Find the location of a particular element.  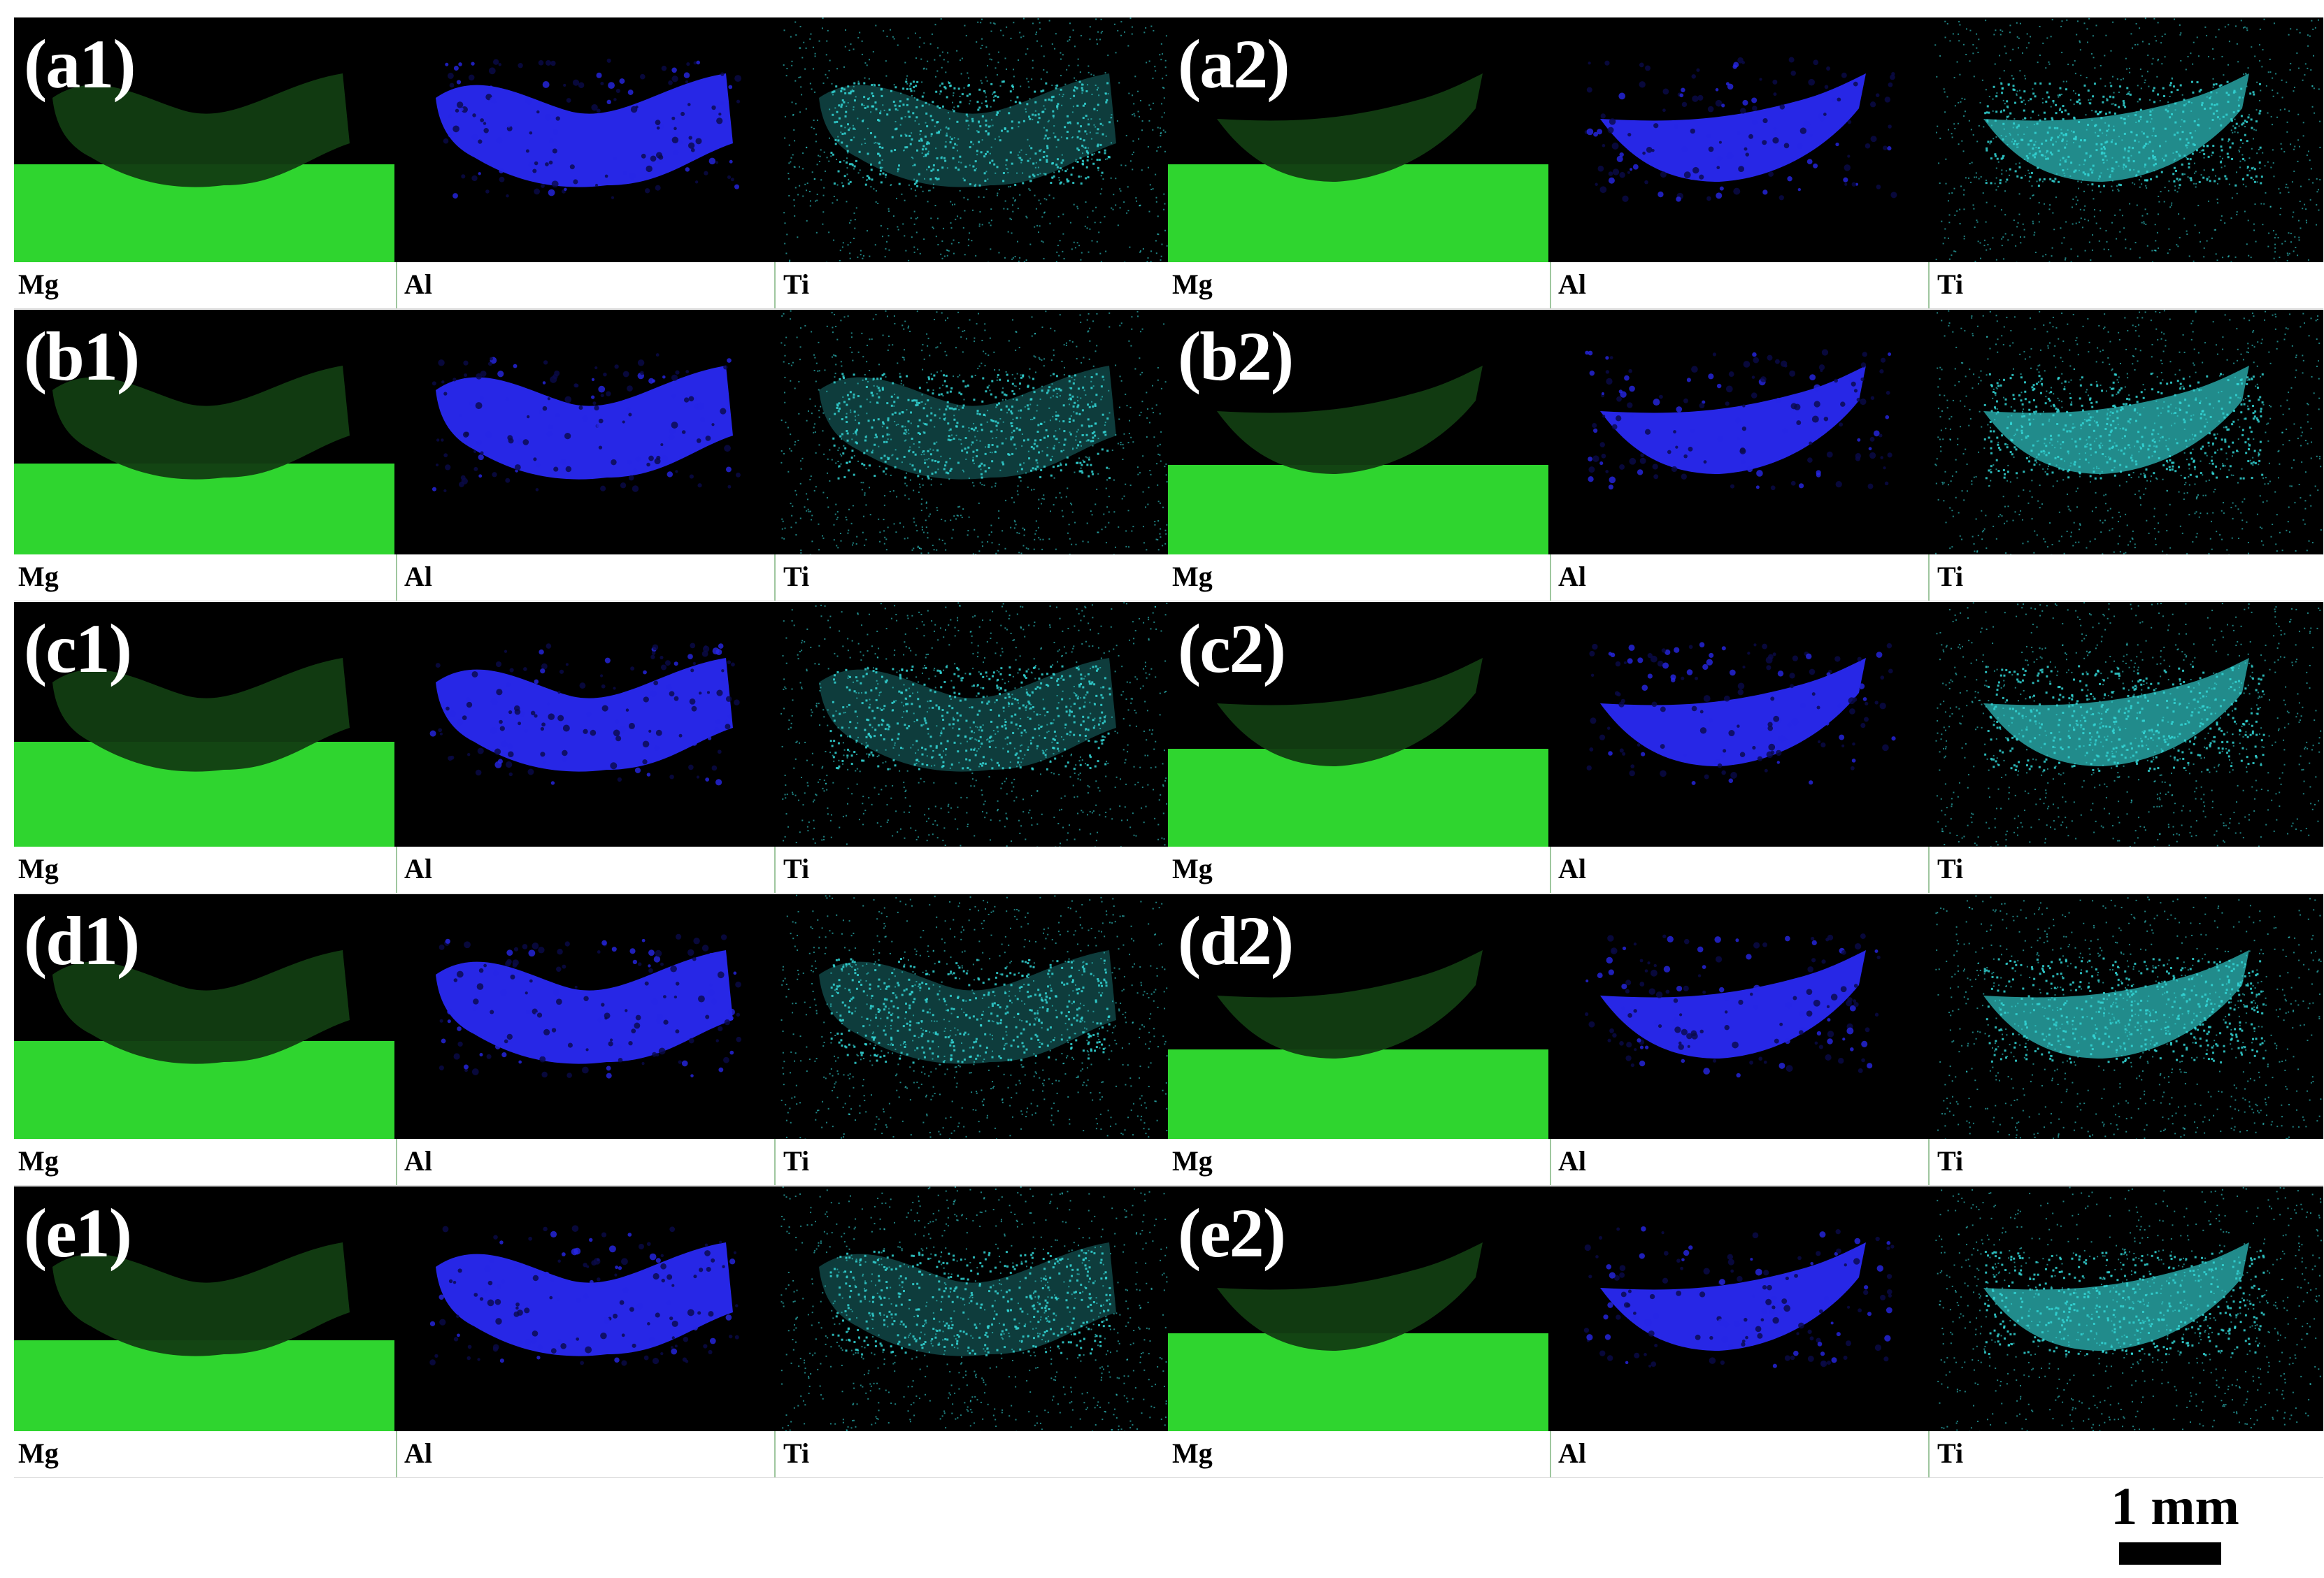

panel-d1: Mg Al Ti (d1) is located at coordinates (591, 1040).